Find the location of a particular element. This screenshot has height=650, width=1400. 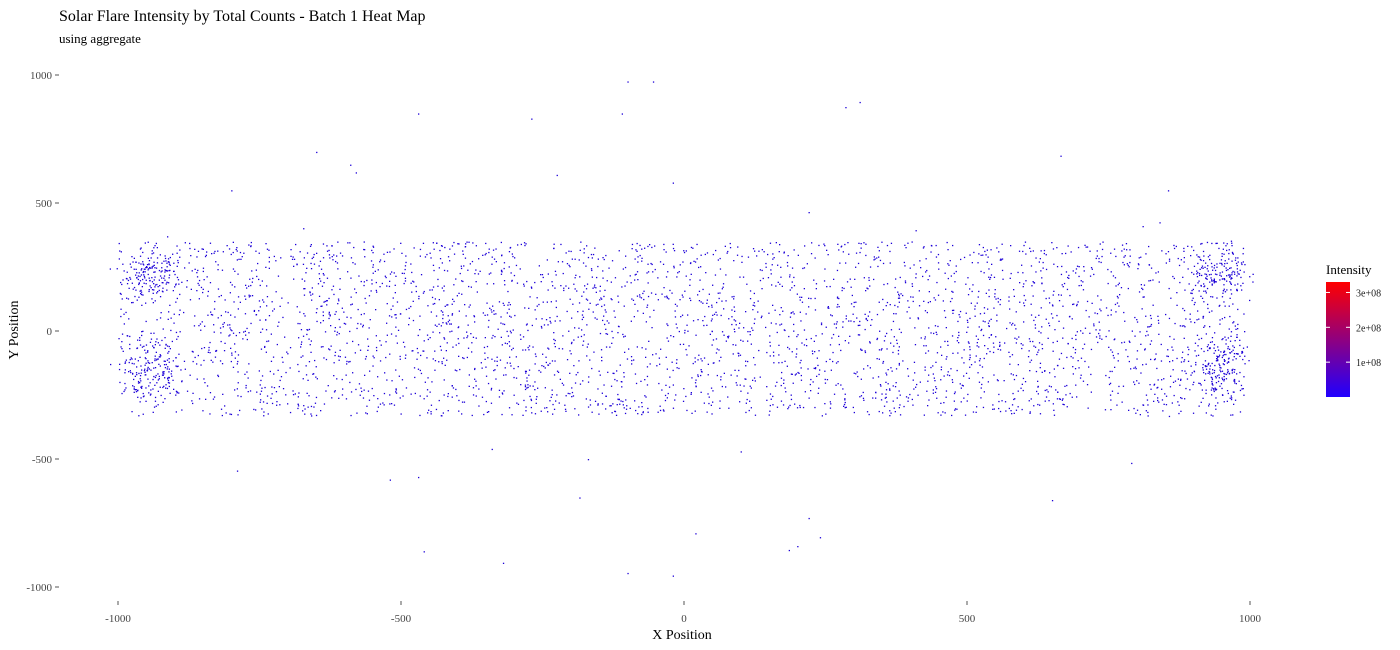

y-tick-label: 1000 is located at coordinates (41, 76).